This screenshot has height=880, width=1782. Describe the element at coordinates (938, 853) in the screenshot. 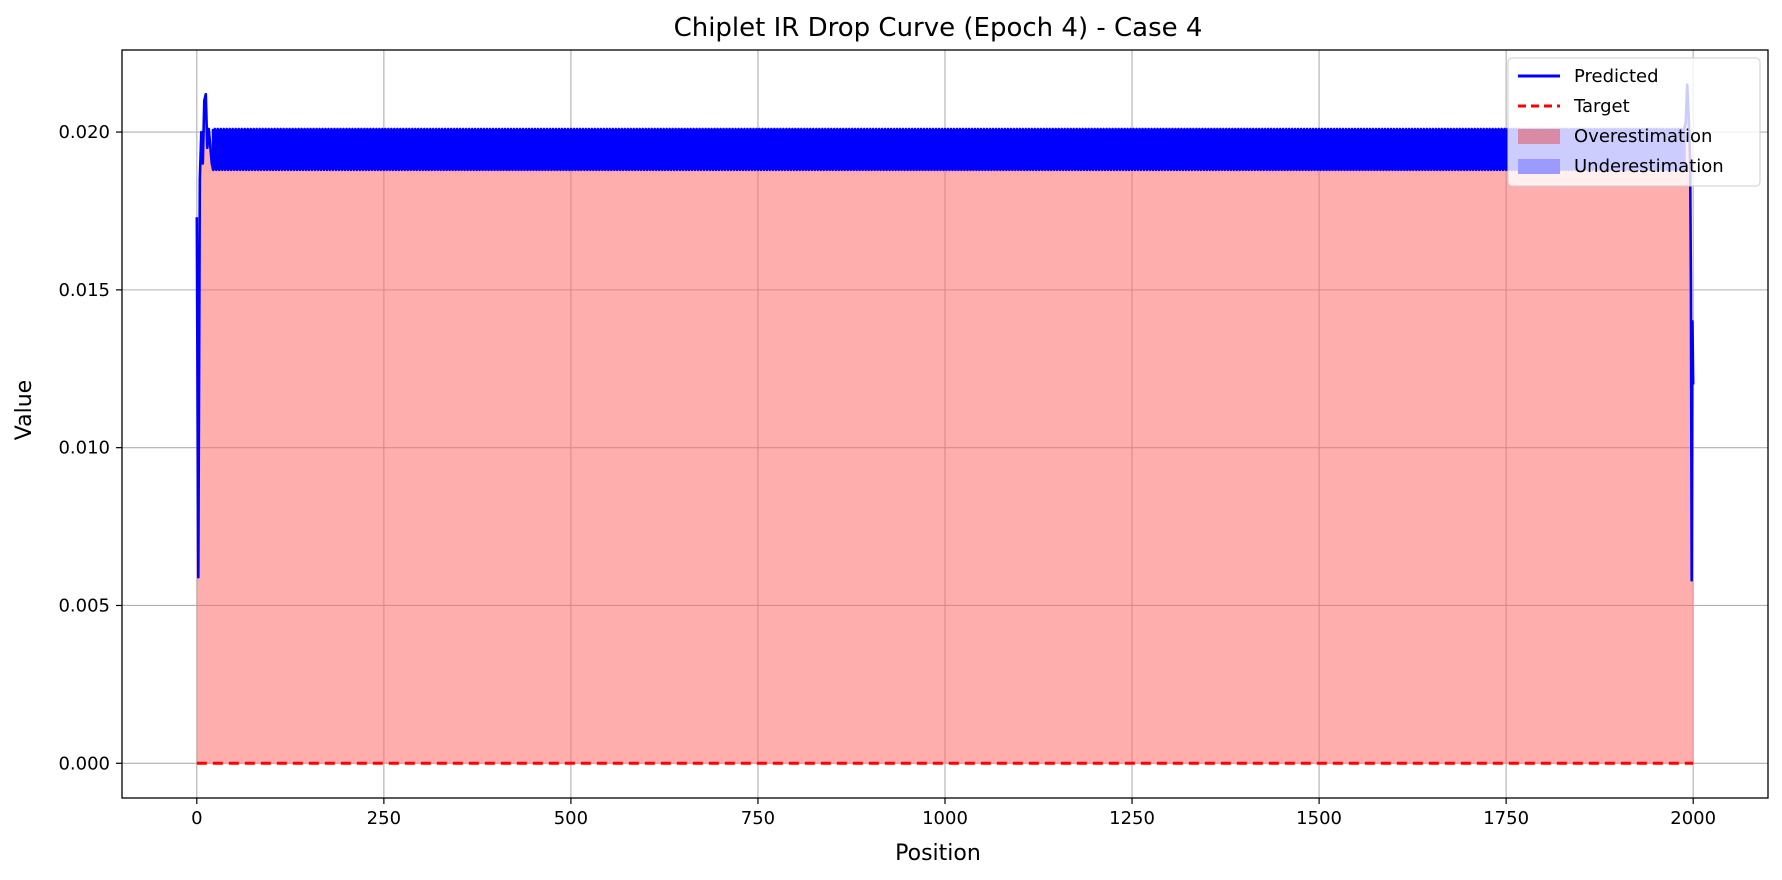

I see `x-axis-label: Position` at that location.